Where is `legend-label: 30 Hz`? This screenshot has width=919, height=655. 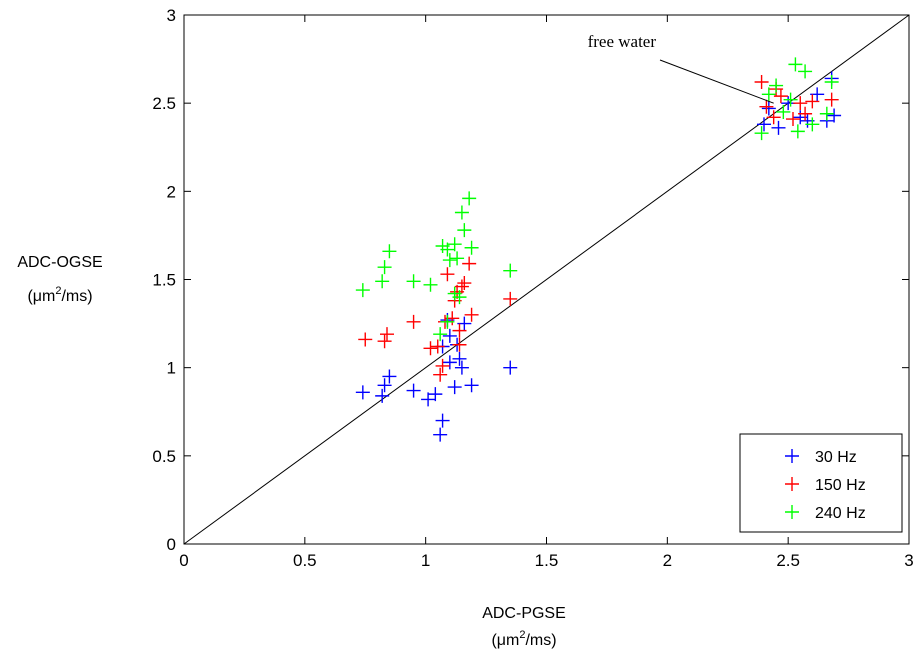 legend-label: 30 Hz is located at coordinates (836, 457).